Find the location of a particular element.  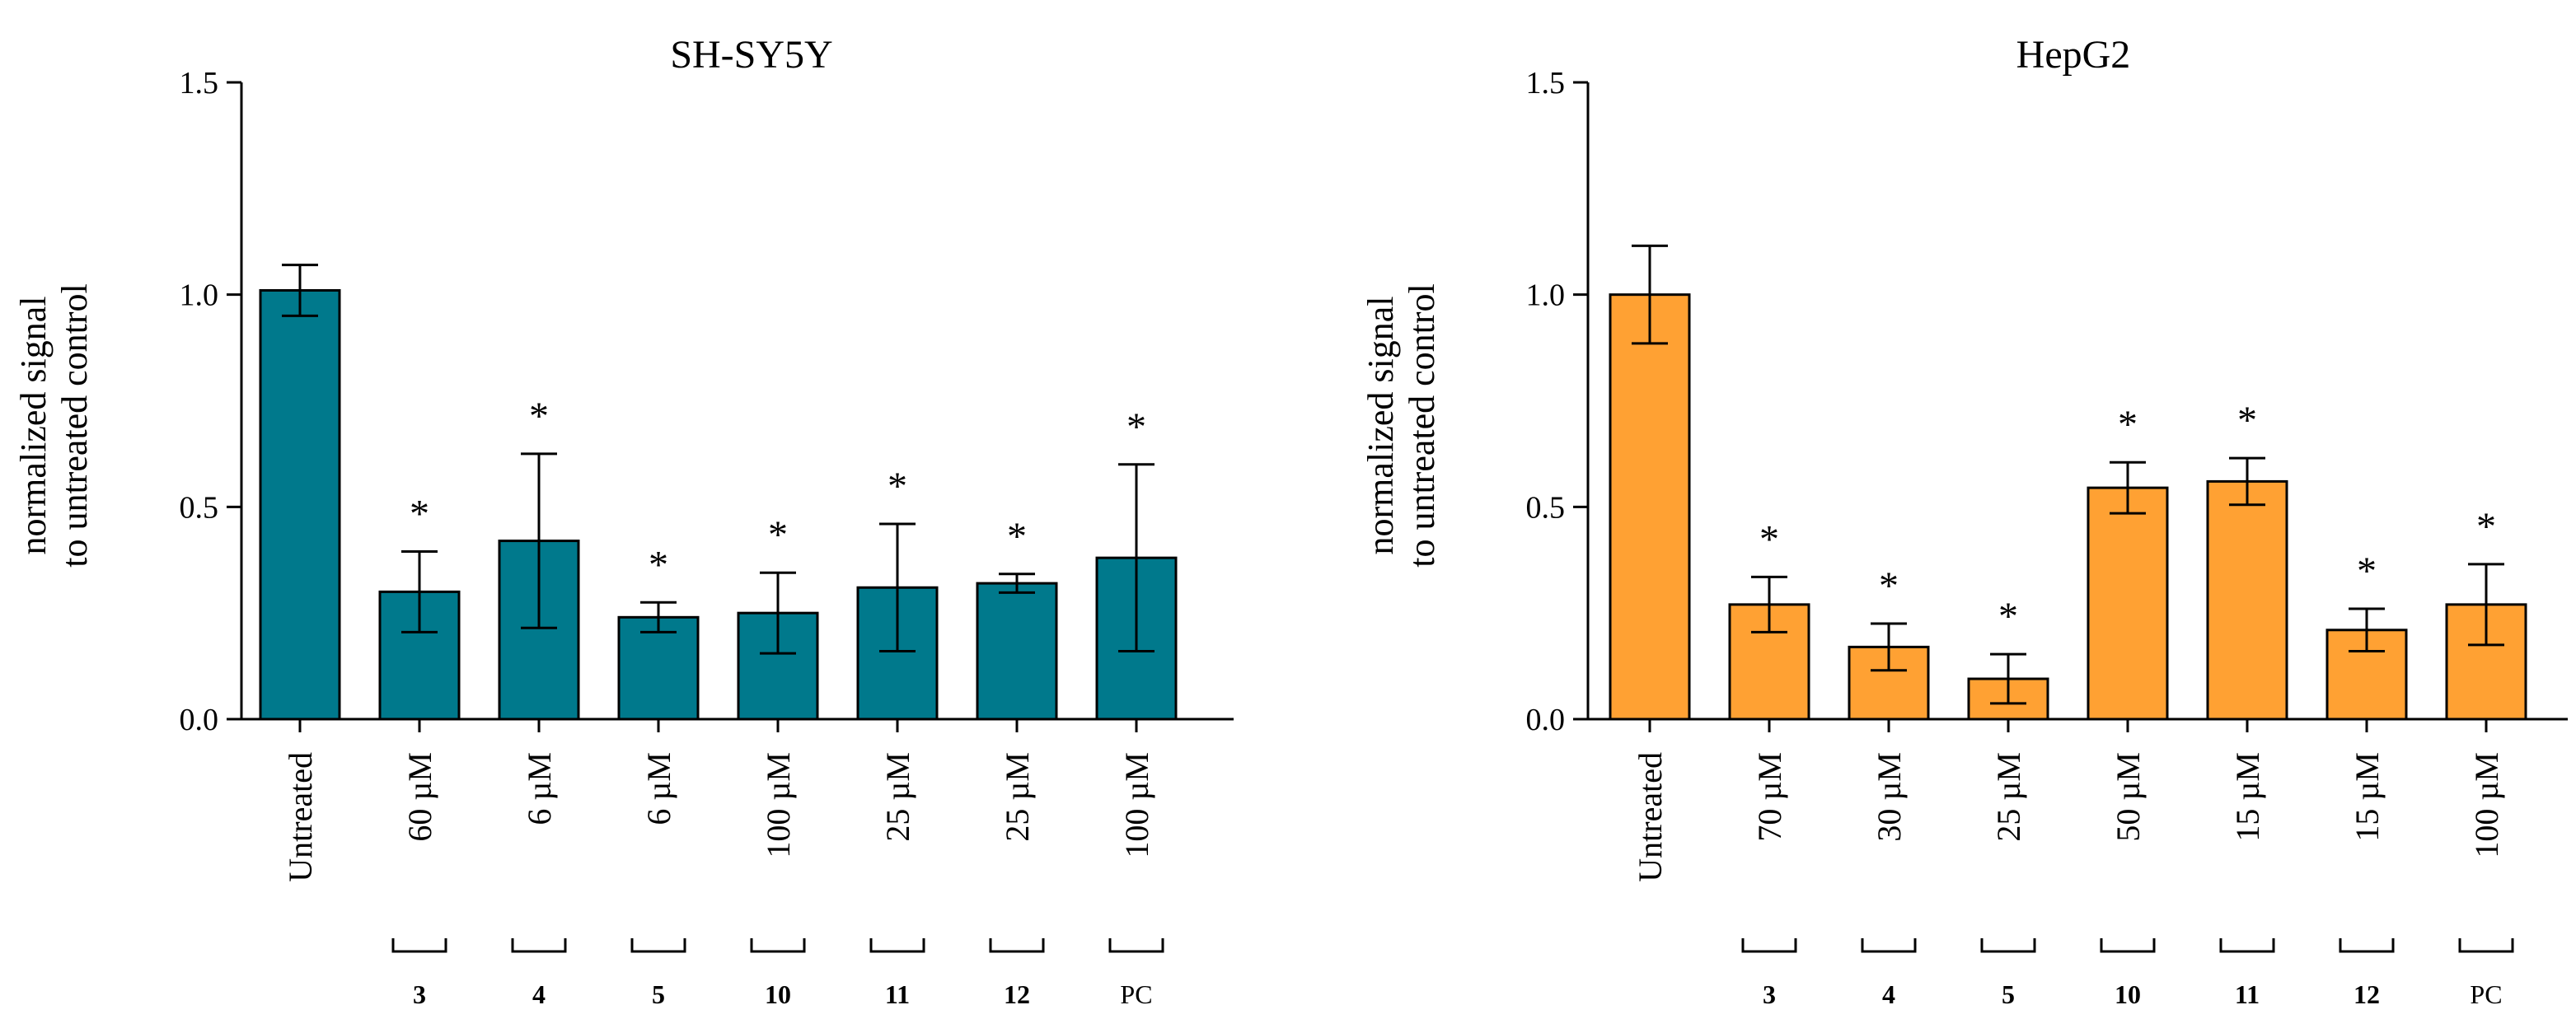

category-label: 30 µM is located at coordinates (1889, 797).